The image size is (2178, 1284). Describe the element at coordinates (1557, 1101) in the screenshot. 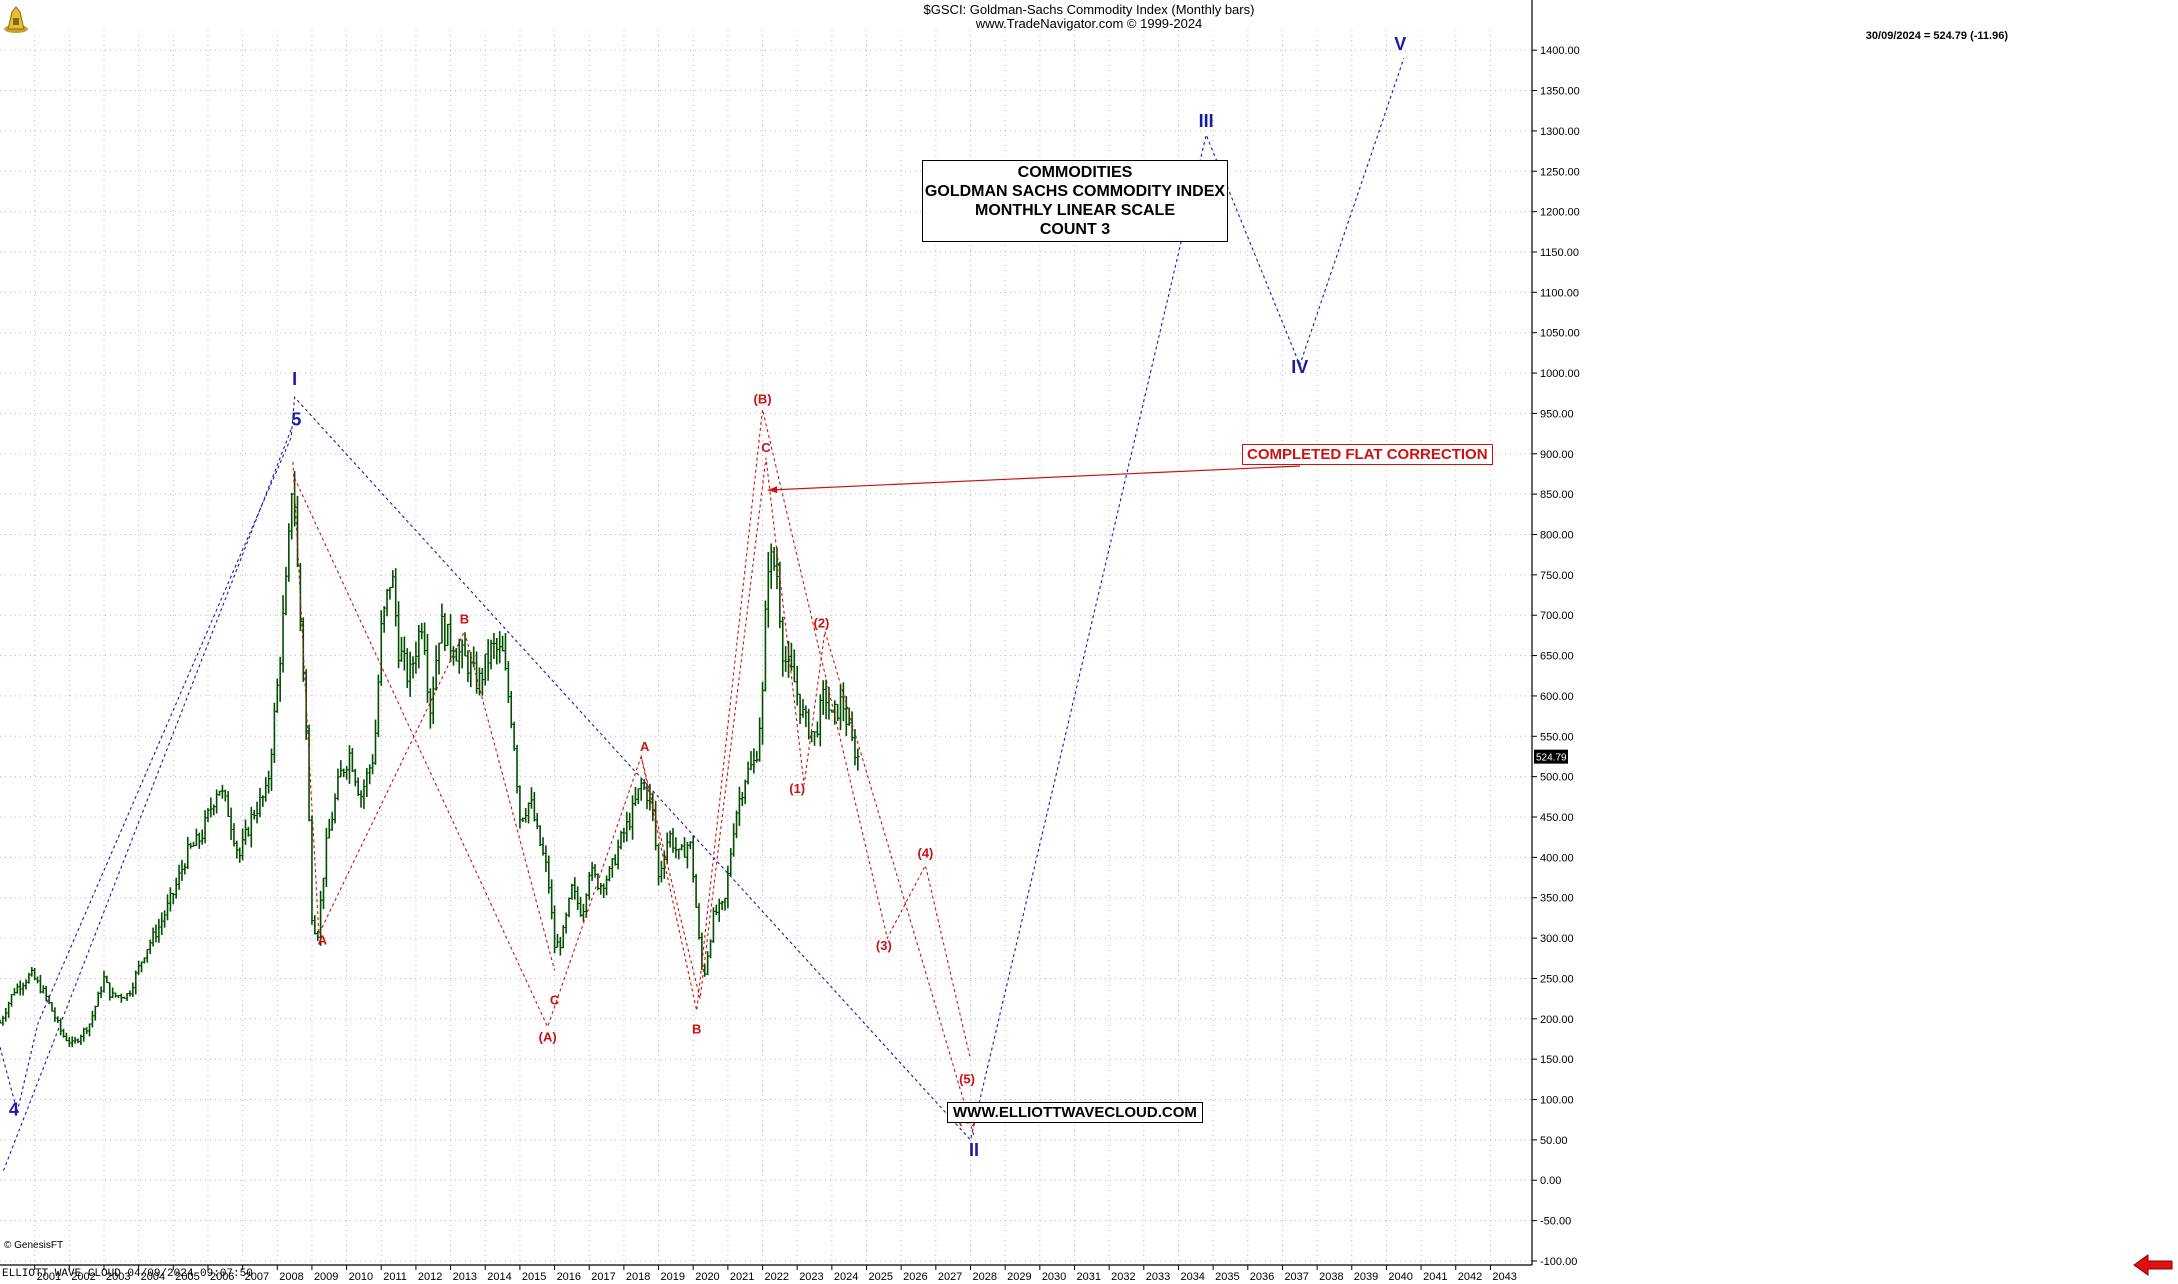

I see `y-tick-label: 100.00` at that location.